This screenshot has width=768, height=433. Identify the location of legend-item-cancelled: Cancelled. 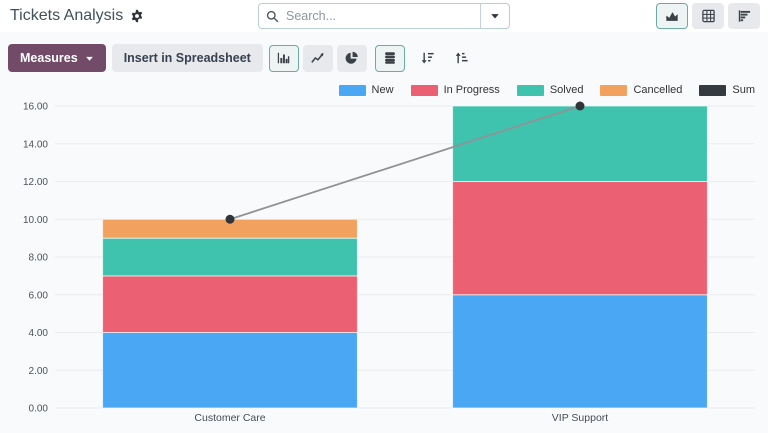
(641, 90).